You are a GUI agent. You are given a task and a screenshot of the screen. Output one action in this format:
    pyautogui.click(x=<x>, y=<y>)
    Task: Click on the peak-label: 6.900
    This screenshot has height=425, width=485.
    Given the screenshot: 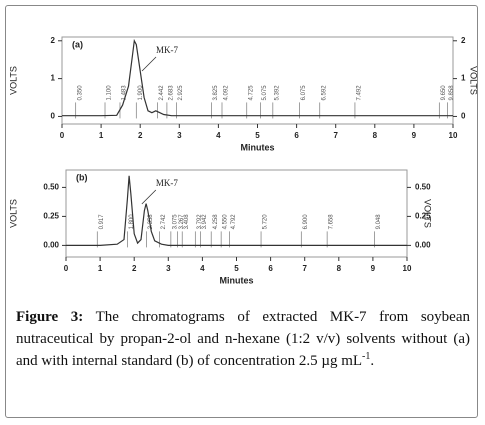 What is the action you would take?
    pyautogui.click(x=306, y=222)
    